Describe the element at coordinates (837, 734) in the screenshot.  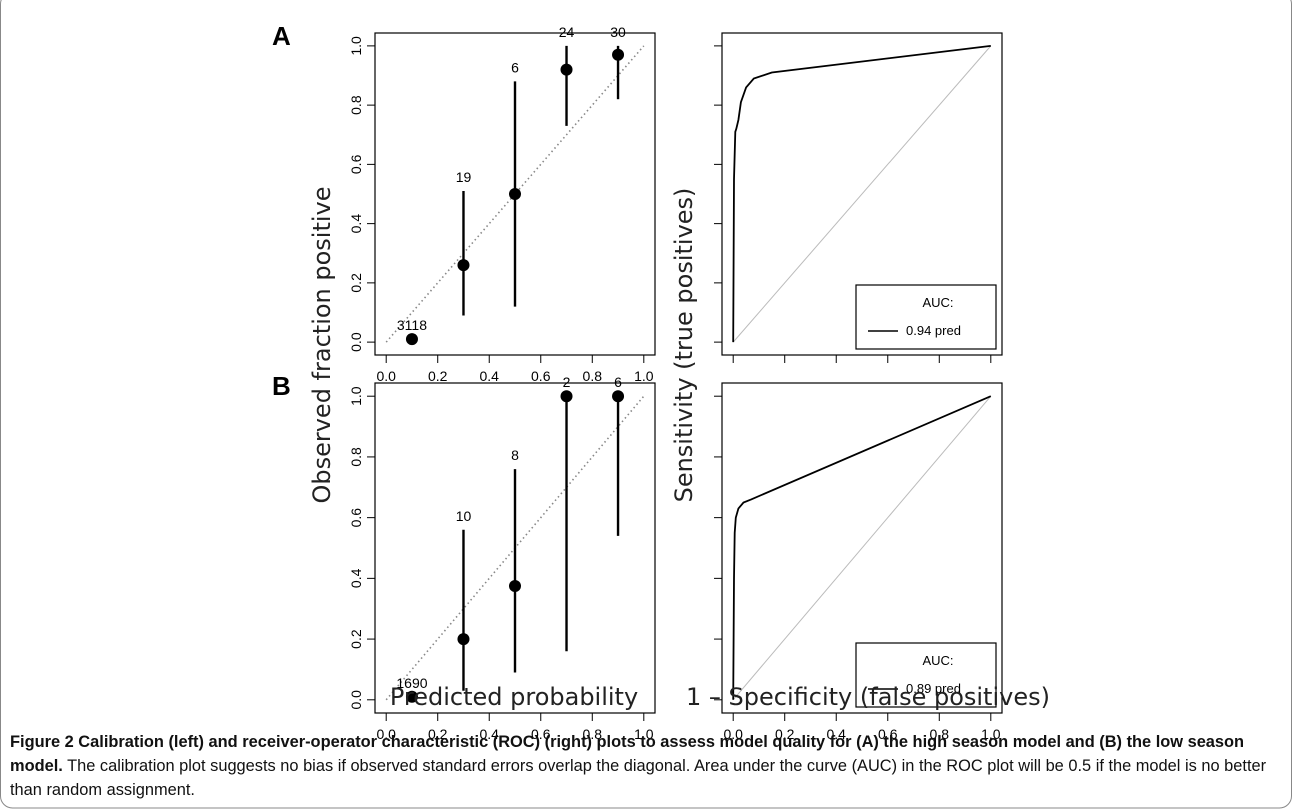
I see `roc-b-x-tick-label: 0.4` at that location.